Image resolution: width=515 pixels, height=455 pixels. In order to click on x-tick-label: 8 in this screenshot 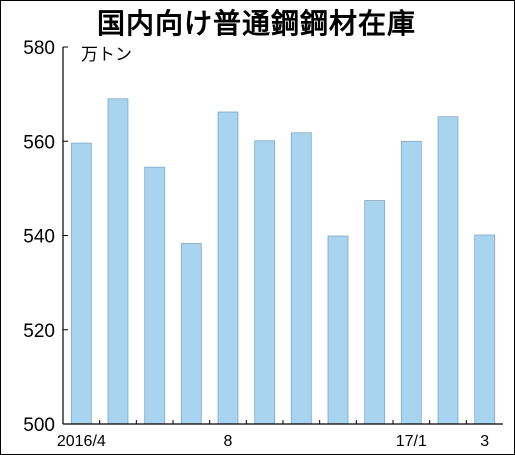, I will do `click(228, 441)`.